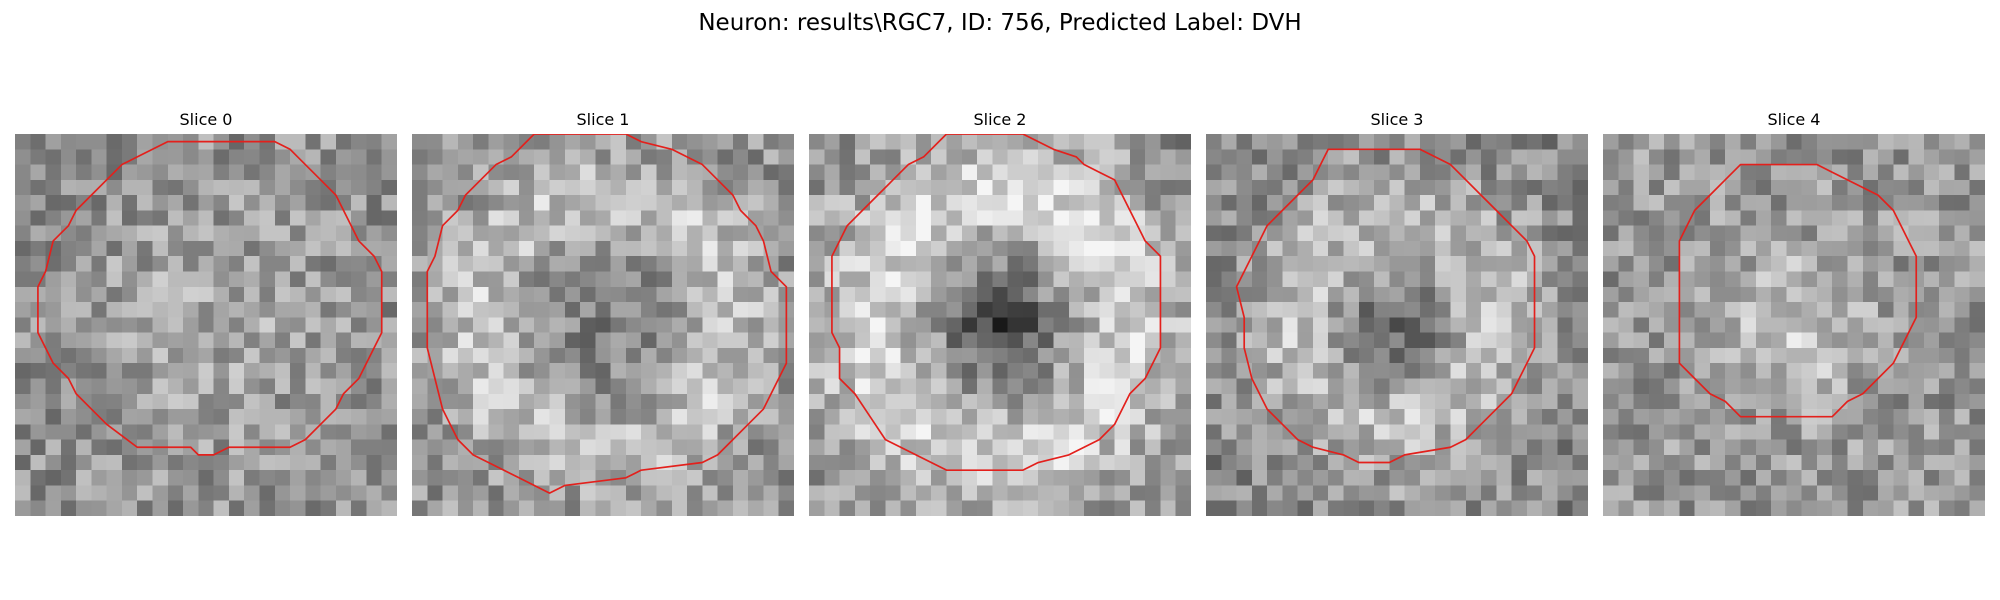 This screenshot has height=600, width=2000. What do you see at coordinates (206, 119) in the screenshot?
I see `slice-title: Slice 0` at bounding box center [206, 119].